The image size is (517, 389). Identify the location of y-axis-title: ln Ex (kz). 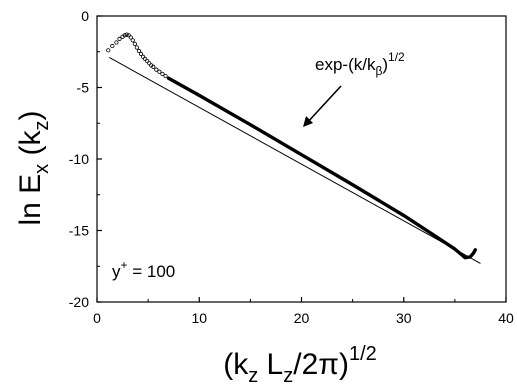
(33, 167).